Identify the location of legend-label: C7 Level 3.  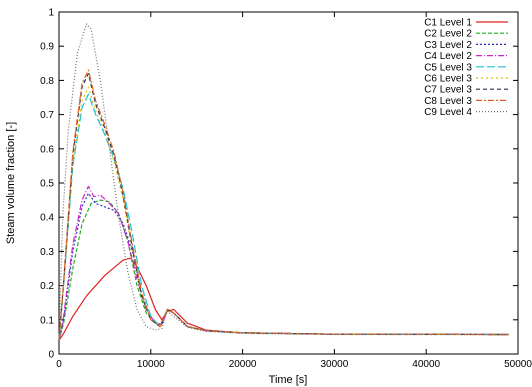
(448, 90).